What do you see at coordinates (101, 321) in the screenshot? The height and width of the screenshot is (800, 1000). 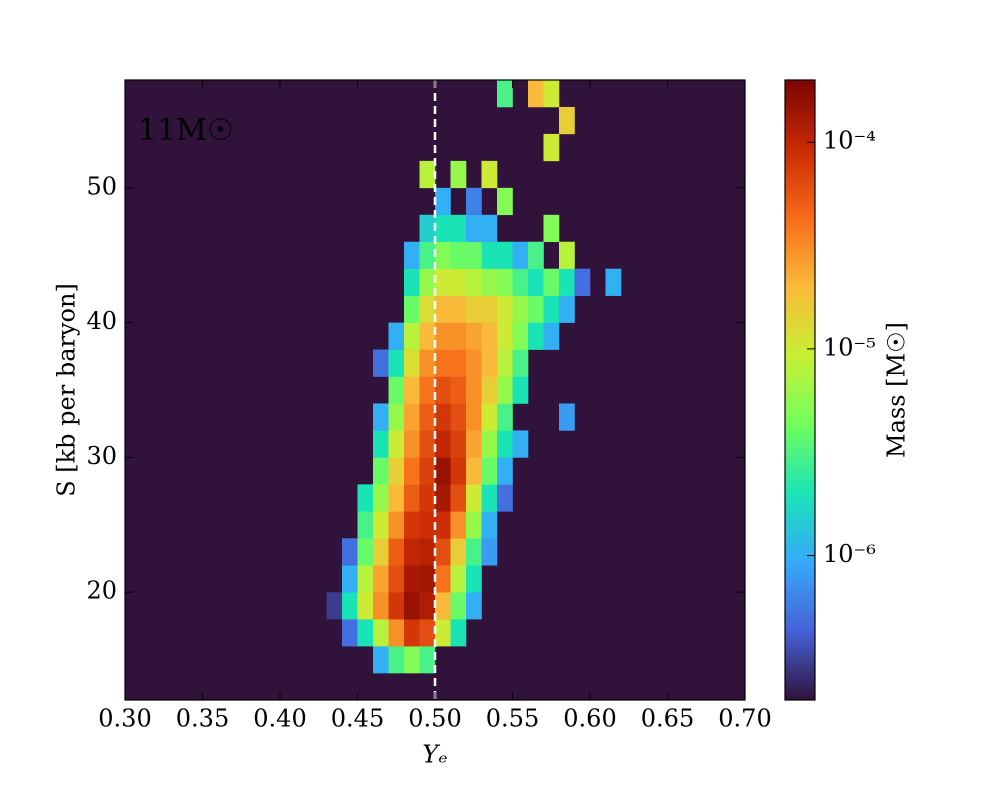 I see `y-tick-label: 40` at bounding box center [101, 321].